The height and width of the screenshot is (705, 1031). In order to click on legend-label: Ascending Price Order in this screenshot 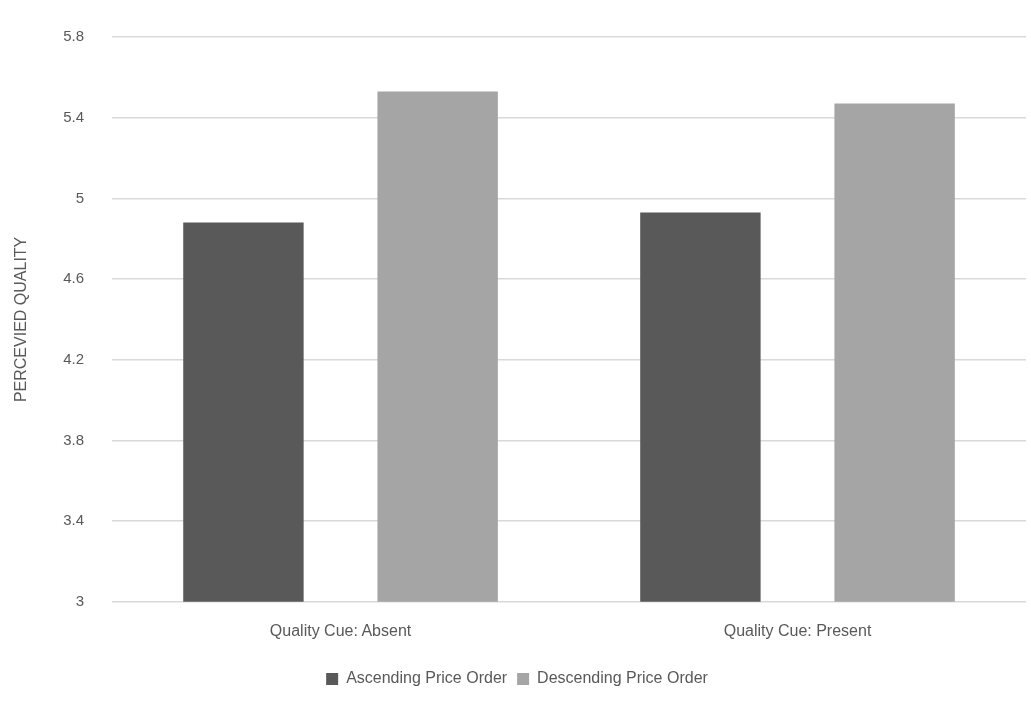, I will do `click(427, 678)`.